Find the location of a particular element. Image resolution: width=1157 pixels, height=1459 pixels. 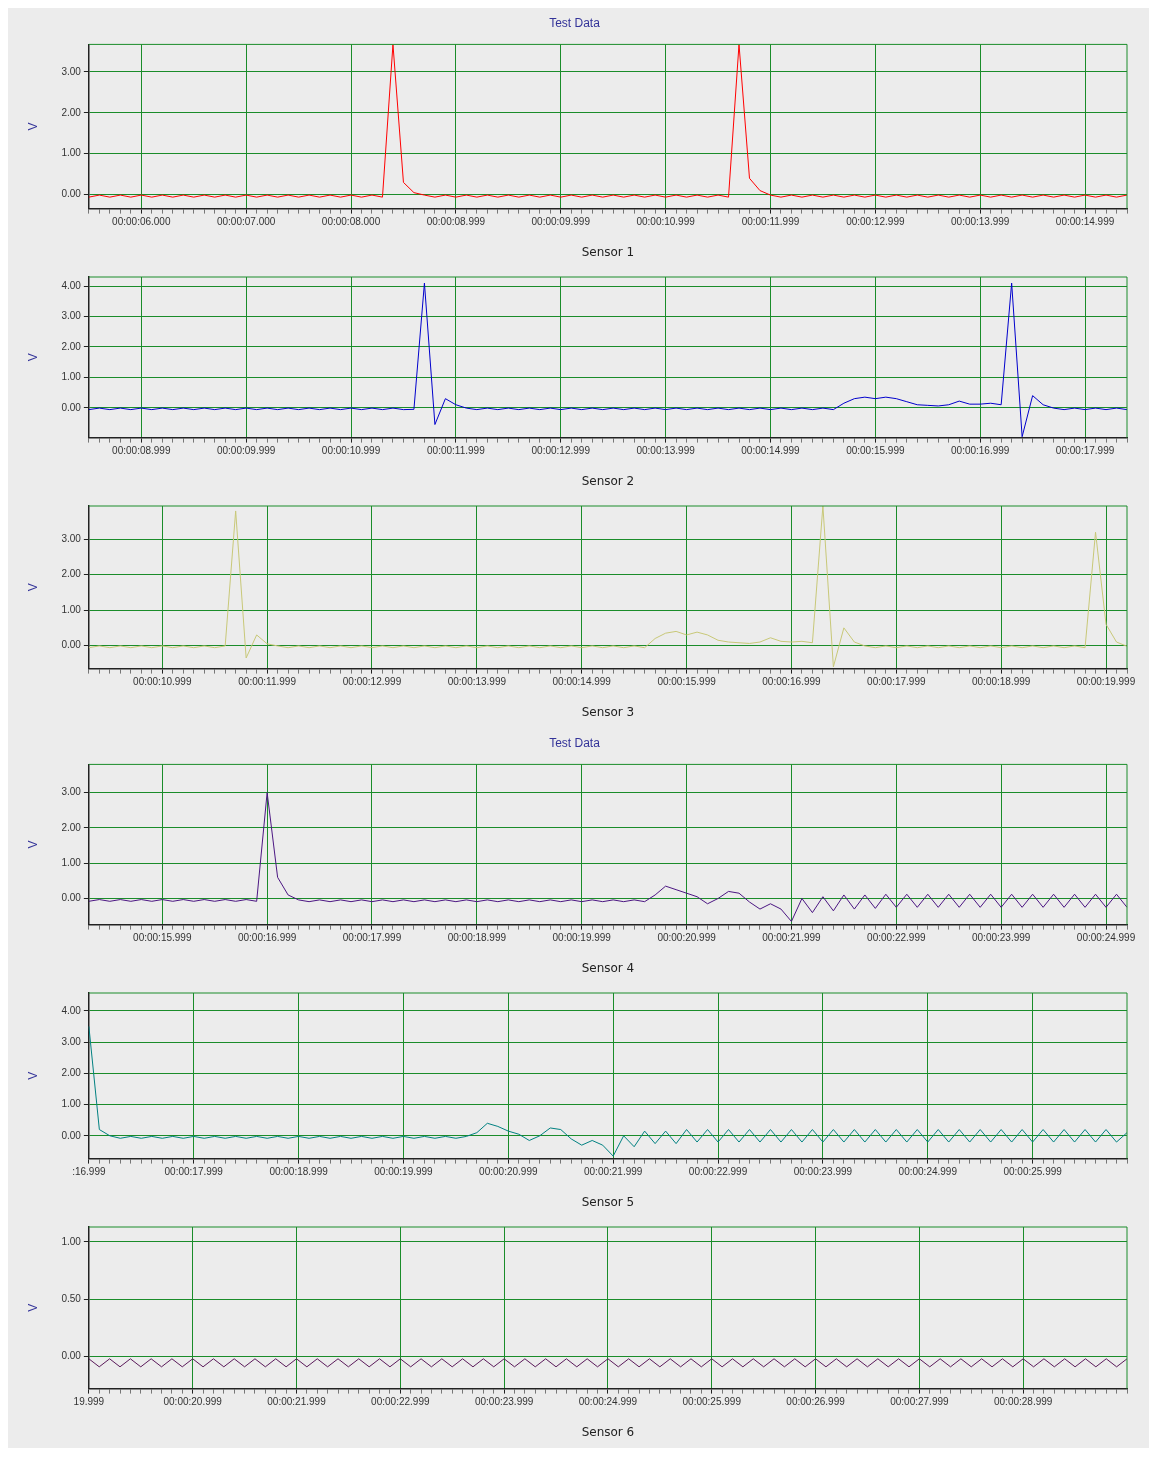

x-tick-label: 19.999 is located at coordinates (89, 1402).